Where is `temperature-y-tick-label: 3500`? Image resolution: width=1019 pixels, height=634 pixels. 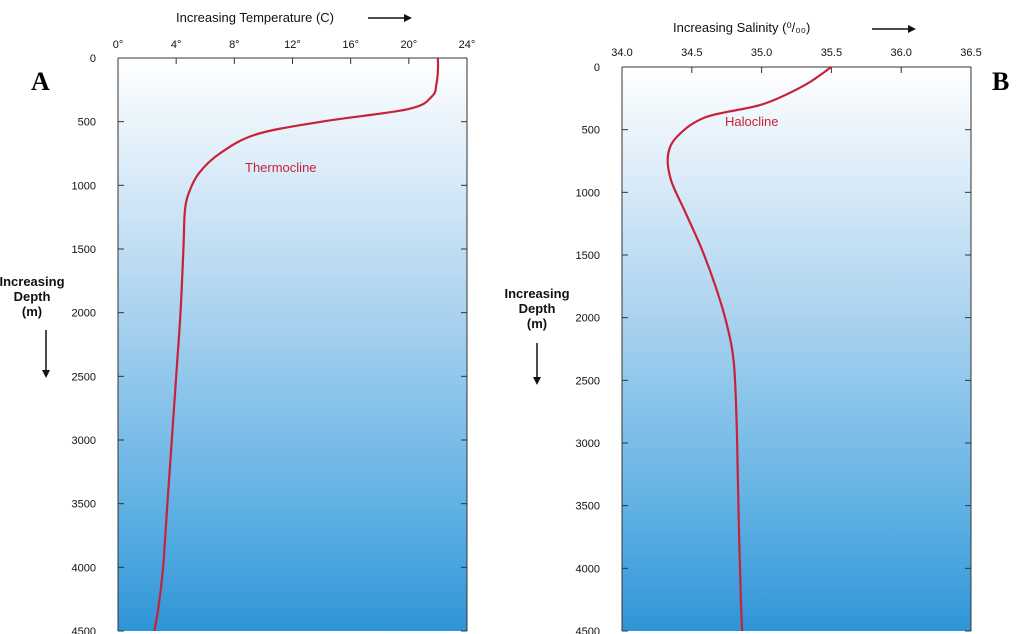 temperature-y-tick-label: 3500 is located at coordinates (84, 505).